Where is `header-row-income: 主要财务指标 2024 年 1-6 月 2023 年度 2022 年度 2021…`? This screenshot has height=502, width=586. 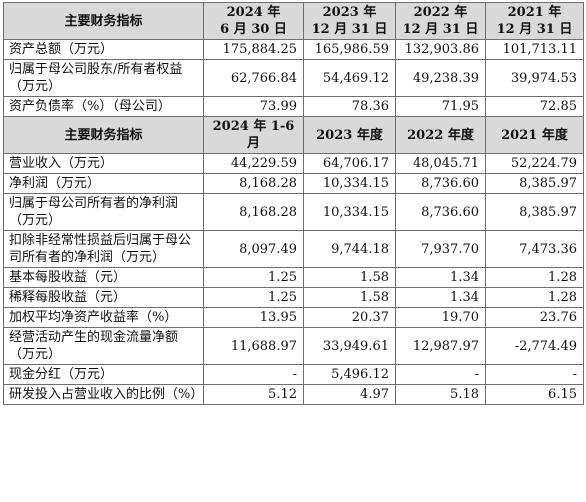 header-row-income: 主要财务指标 2024 年 1-6 月 2023 年度 2022 年度 2021… is located at coordinates (293, 135).